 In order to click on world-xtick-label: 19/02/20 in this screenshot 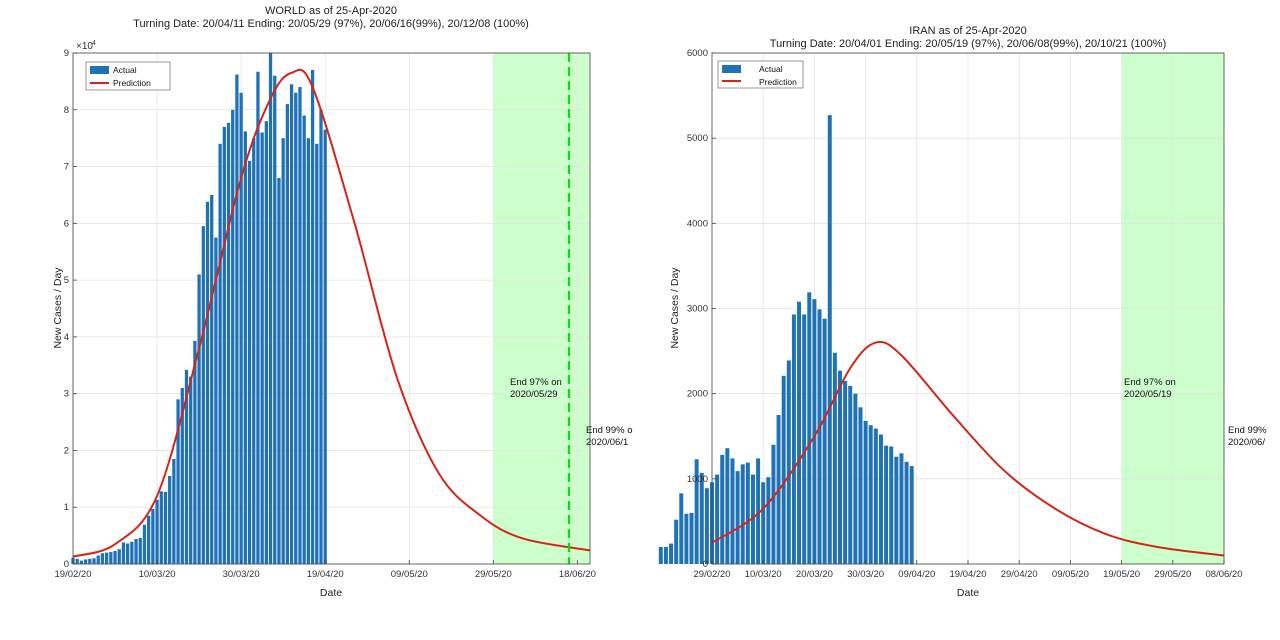, I will do `click(73, 574)`.